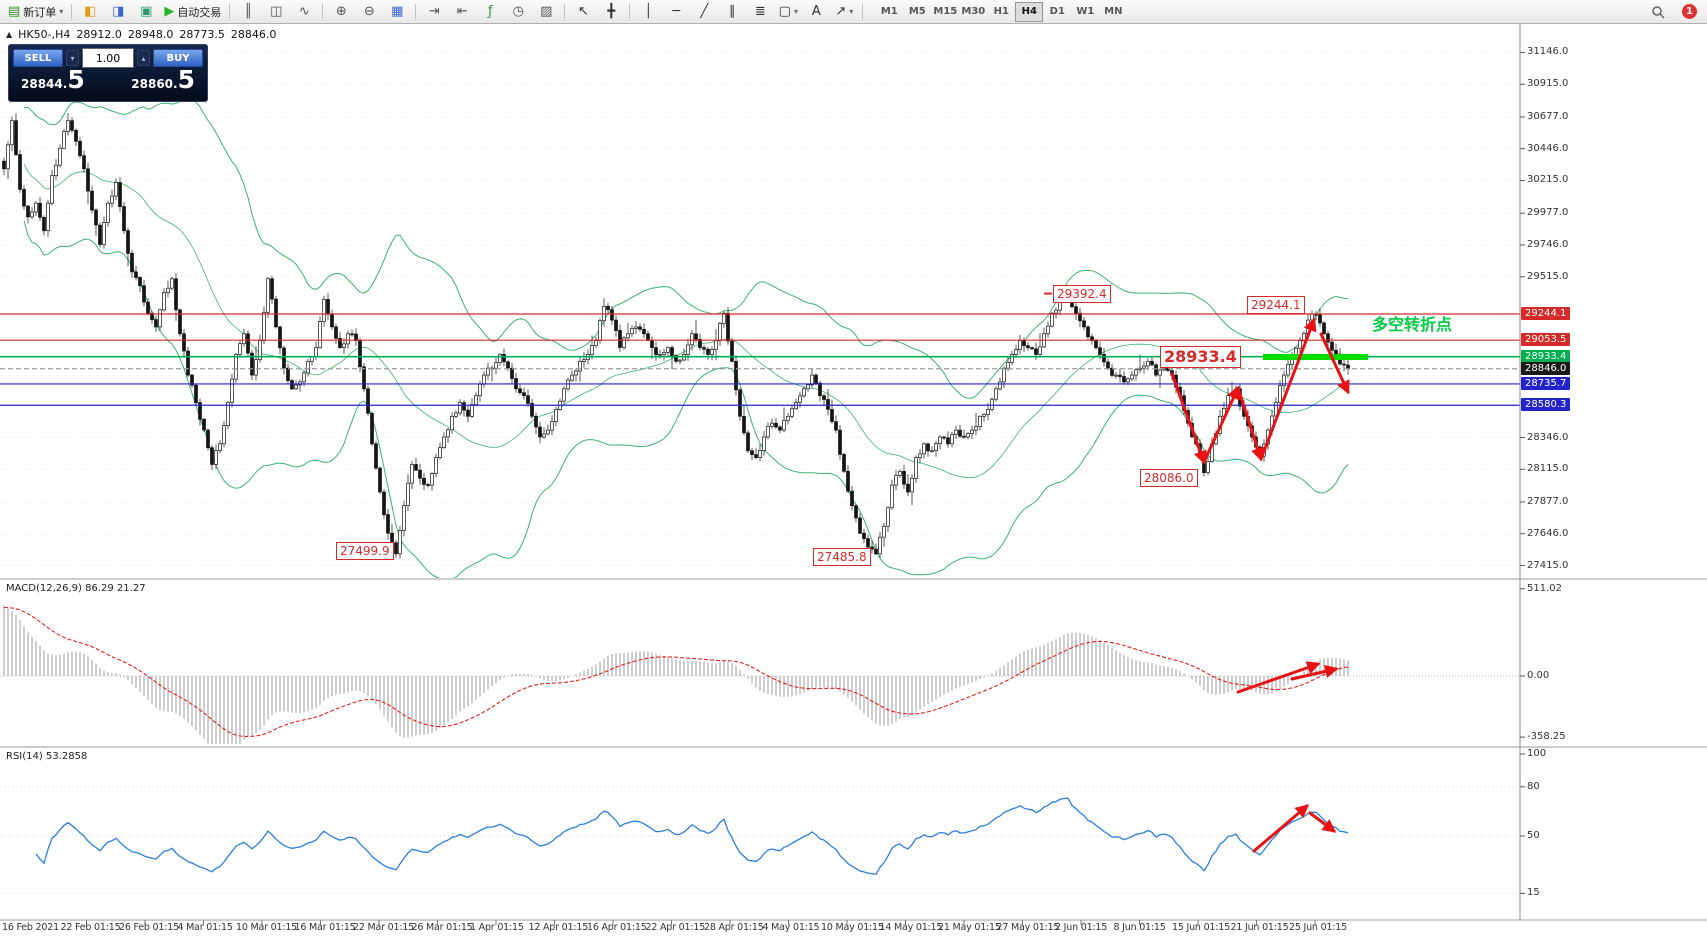 Image resolution: width=1707 pixels, height=947 pixels. I want to click on macd-scale-label: 0.00, so click(1538, 675).